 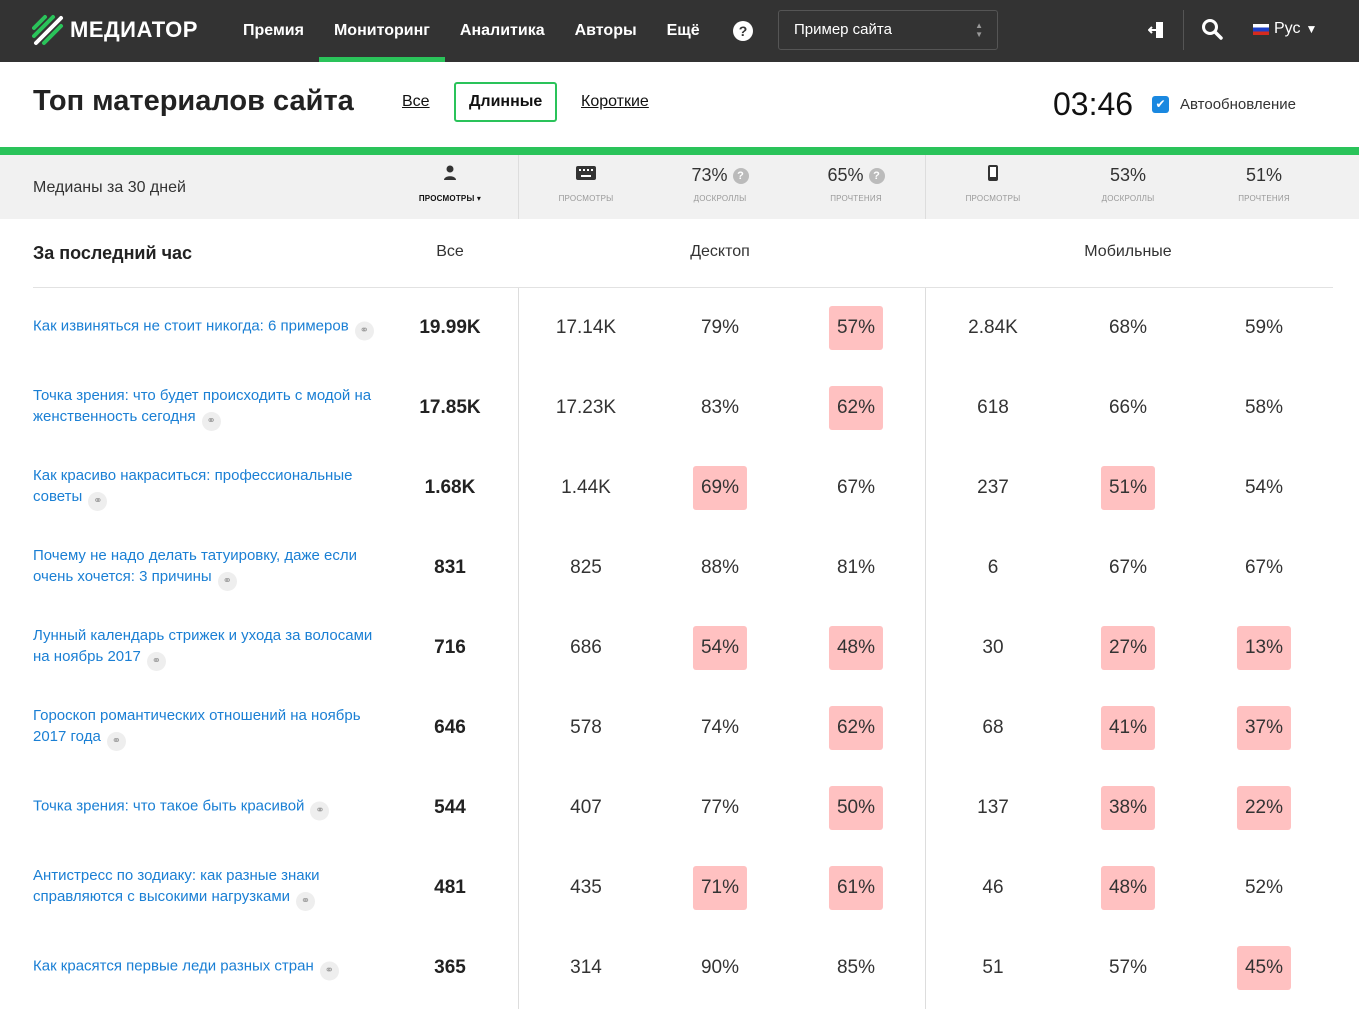 I want to click on metric-cell: 57%, so click(x=856, y=328).